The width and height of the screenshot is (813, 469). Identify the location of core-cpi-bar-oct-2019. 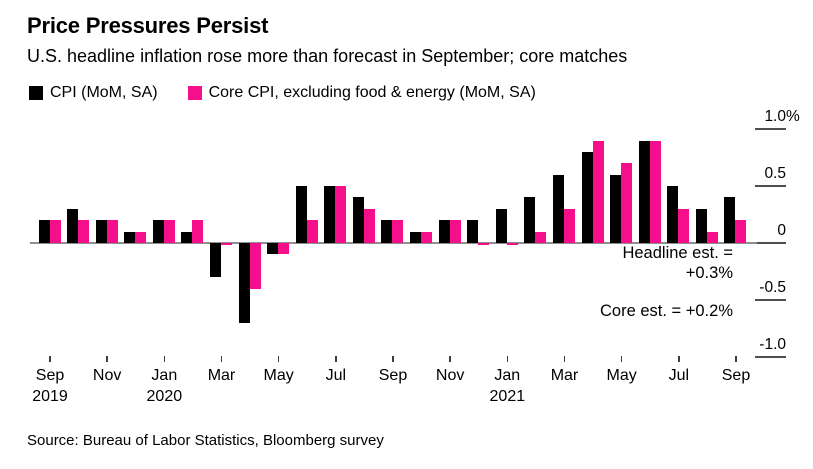
(84, 231).